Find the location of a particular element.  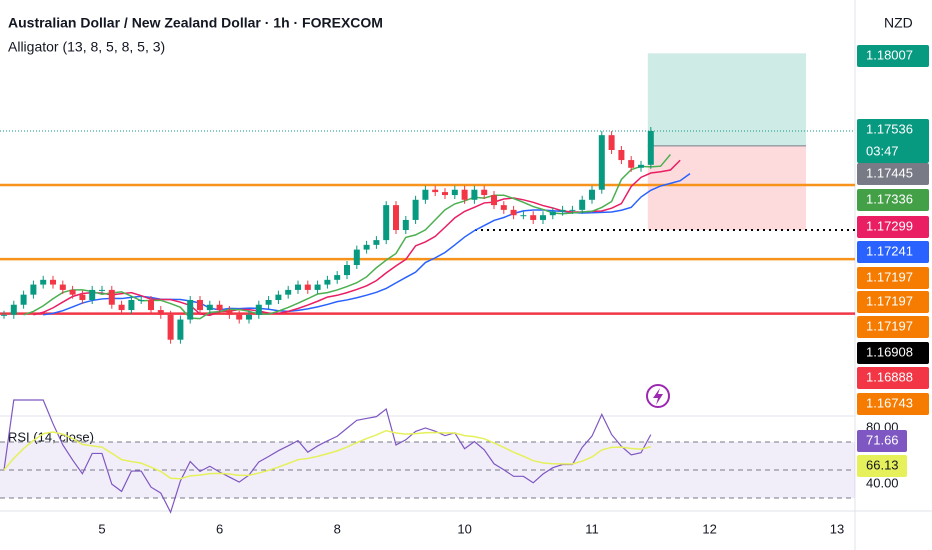

rsi-line is located at coordinates (327, 456).